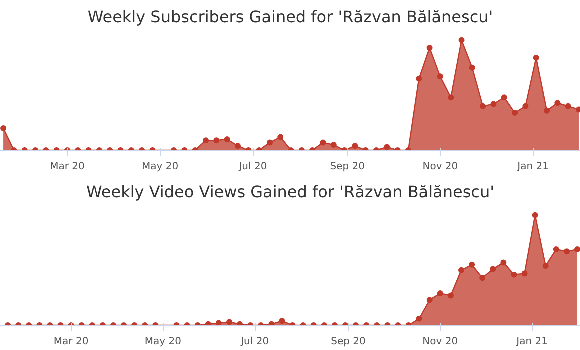  What do you see at coordinates (291, 17) in the screenshot?
I see `chart-title: Weekly Subscribers Gained for 'Răzvan Bălănescu'` at bounding box center [291, 17].